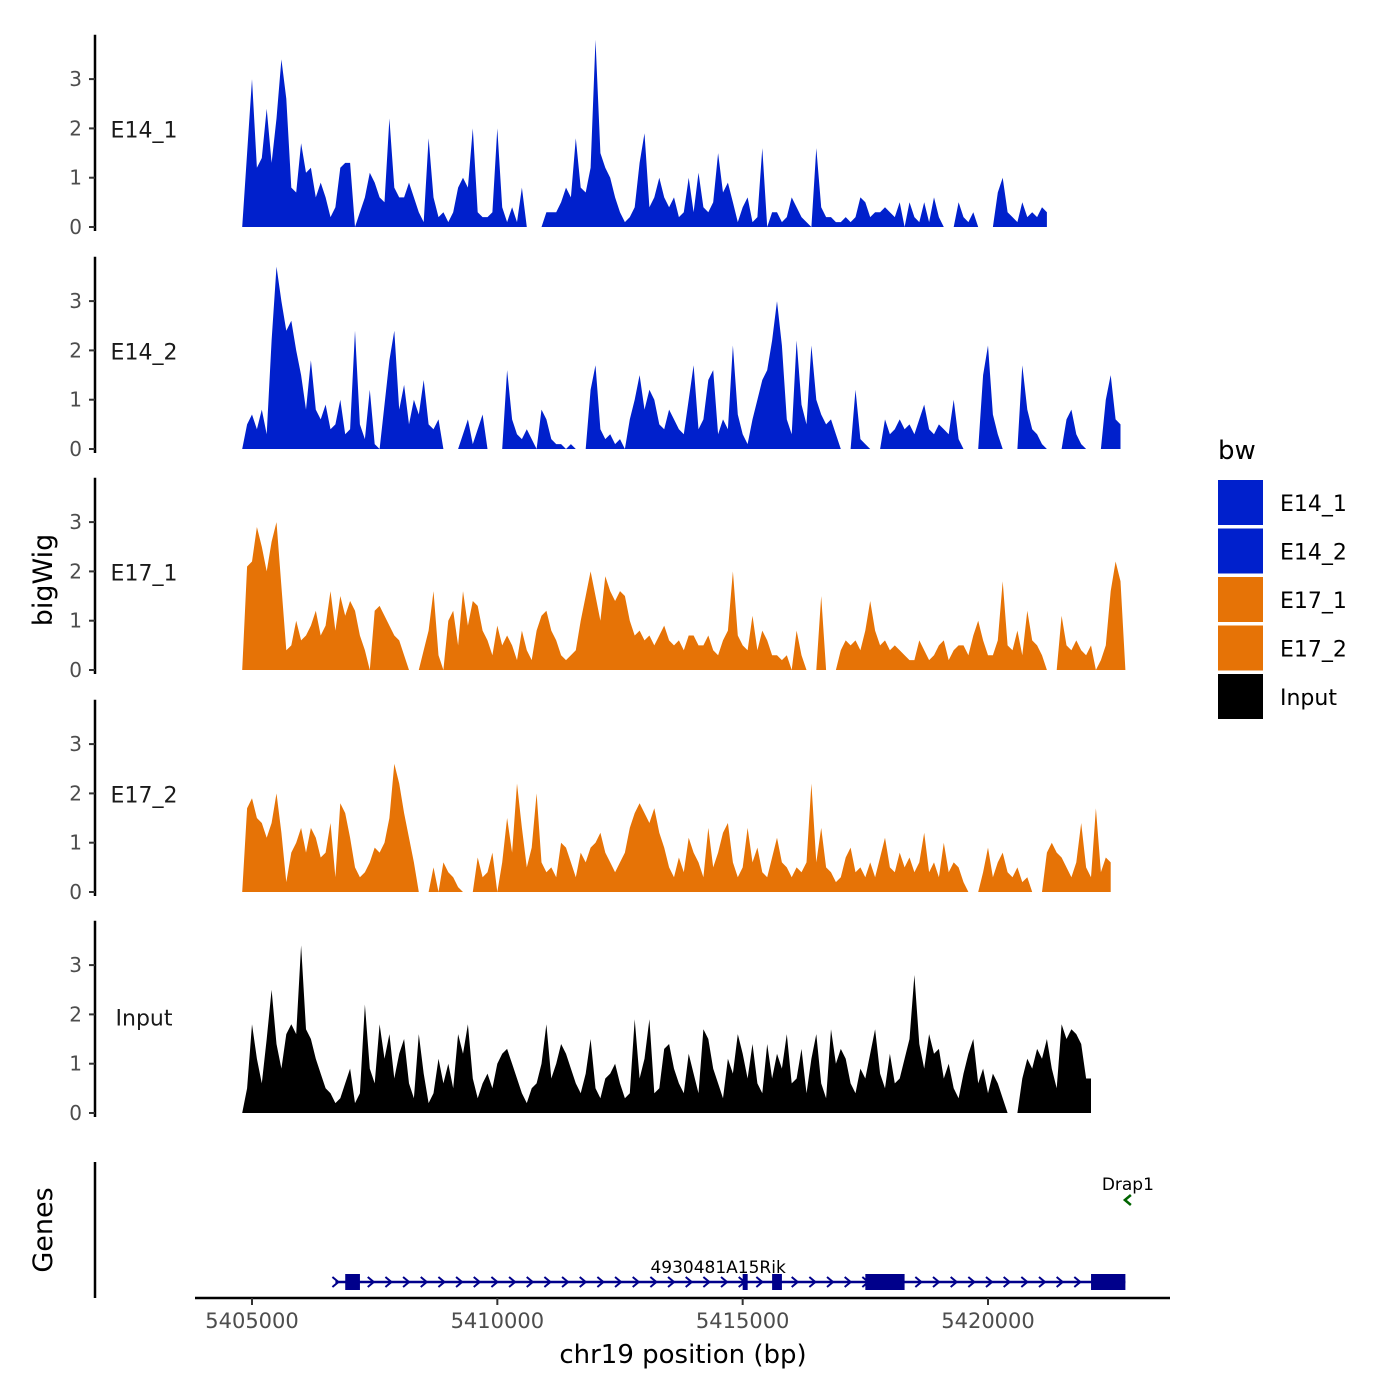  Describe the element at coordinates (1128, 1185) in the screenshot. I see `gene-label: Drap1` at that location.